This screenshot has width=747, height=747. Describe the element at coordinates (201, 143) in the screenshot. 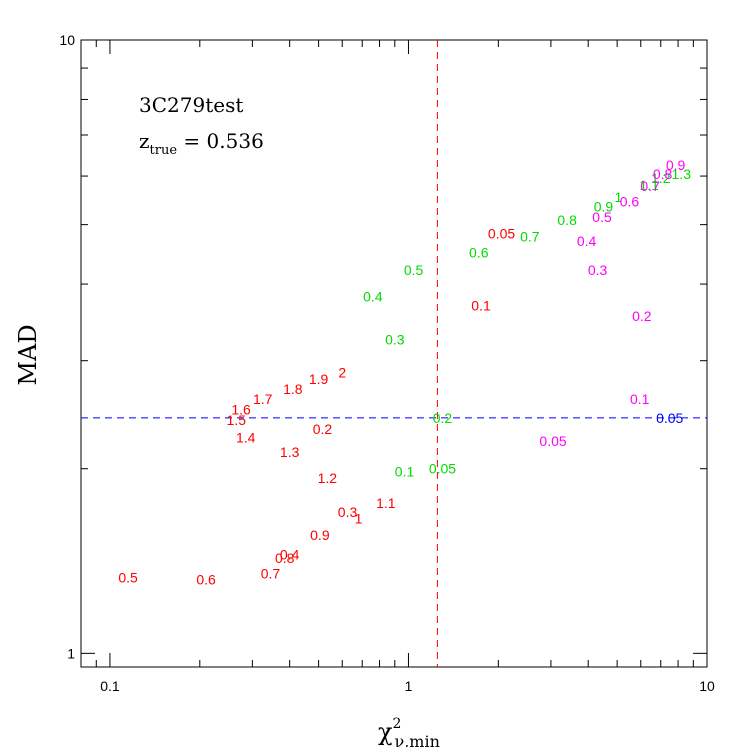

I see `annotation-redshift: ztrue = 0.536` at that location.